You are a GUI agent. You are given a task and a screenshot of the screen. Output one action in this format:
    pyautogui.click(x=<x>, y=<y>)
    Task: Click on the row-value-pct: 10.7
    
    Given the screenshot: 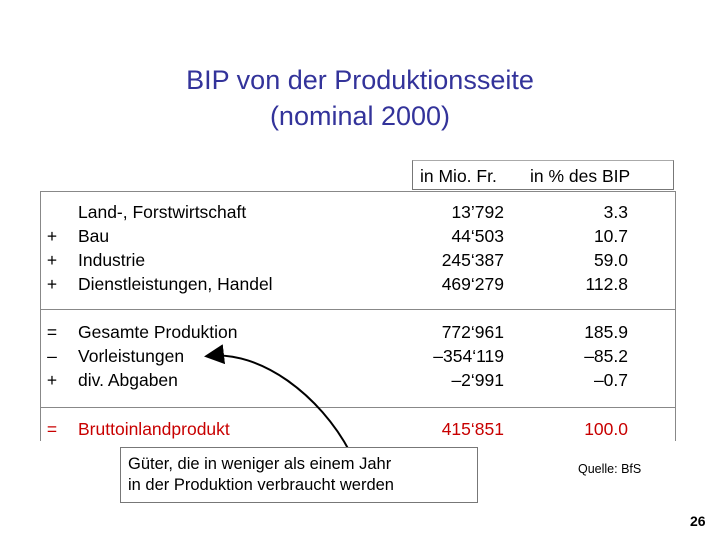 What is the action you would take?
    pyautogui.click(x=610, y=236)
    